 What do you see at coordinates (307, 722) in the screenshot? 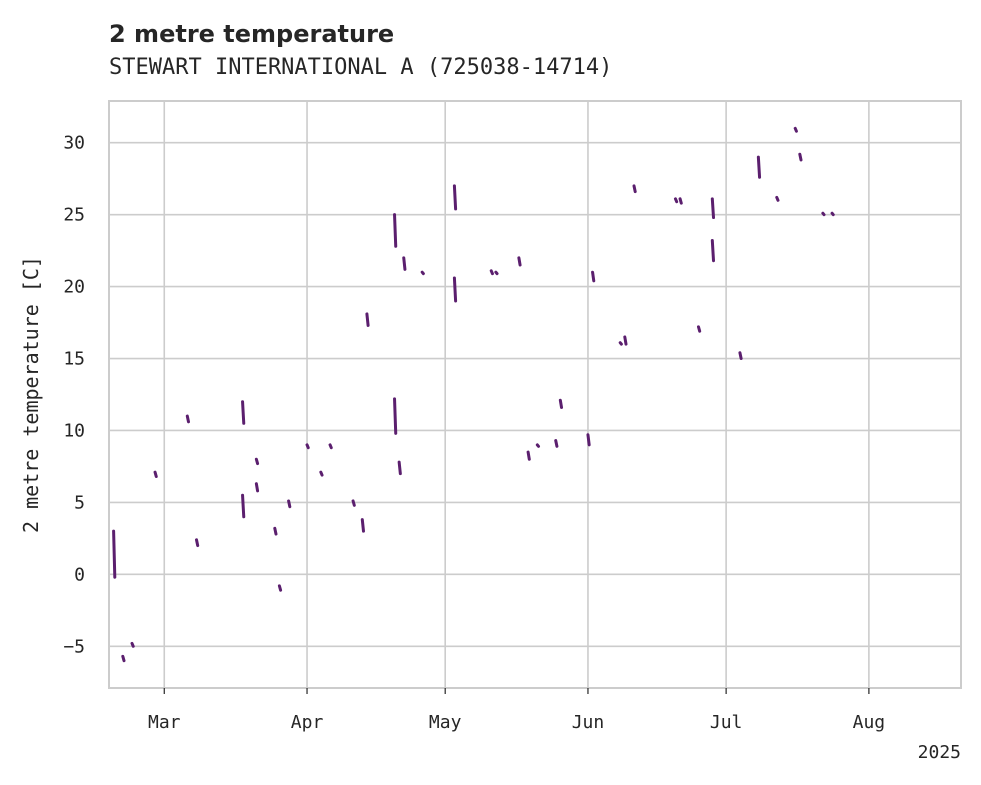
I see `x-tick-label: Apr` at bounding box center [307, 722].